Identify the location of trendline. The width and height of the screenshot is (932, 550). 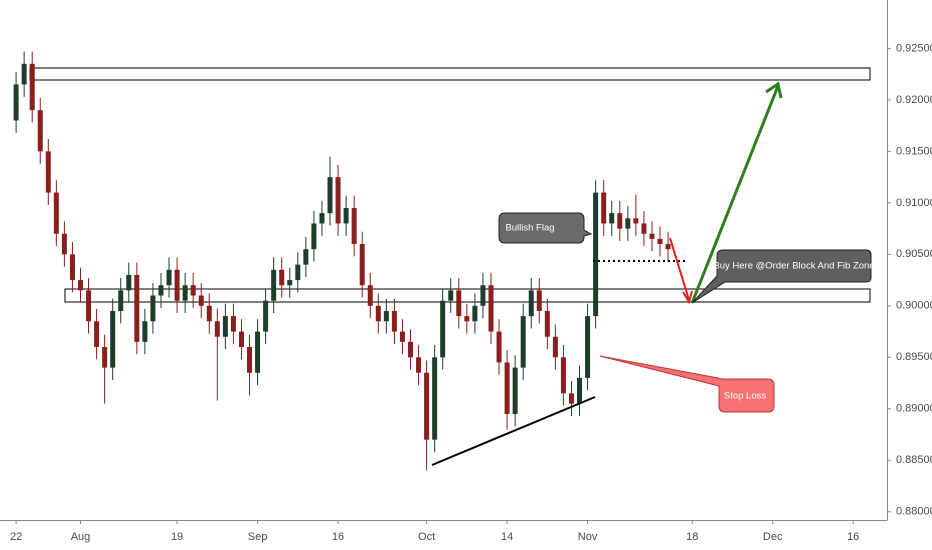
(513, 431).